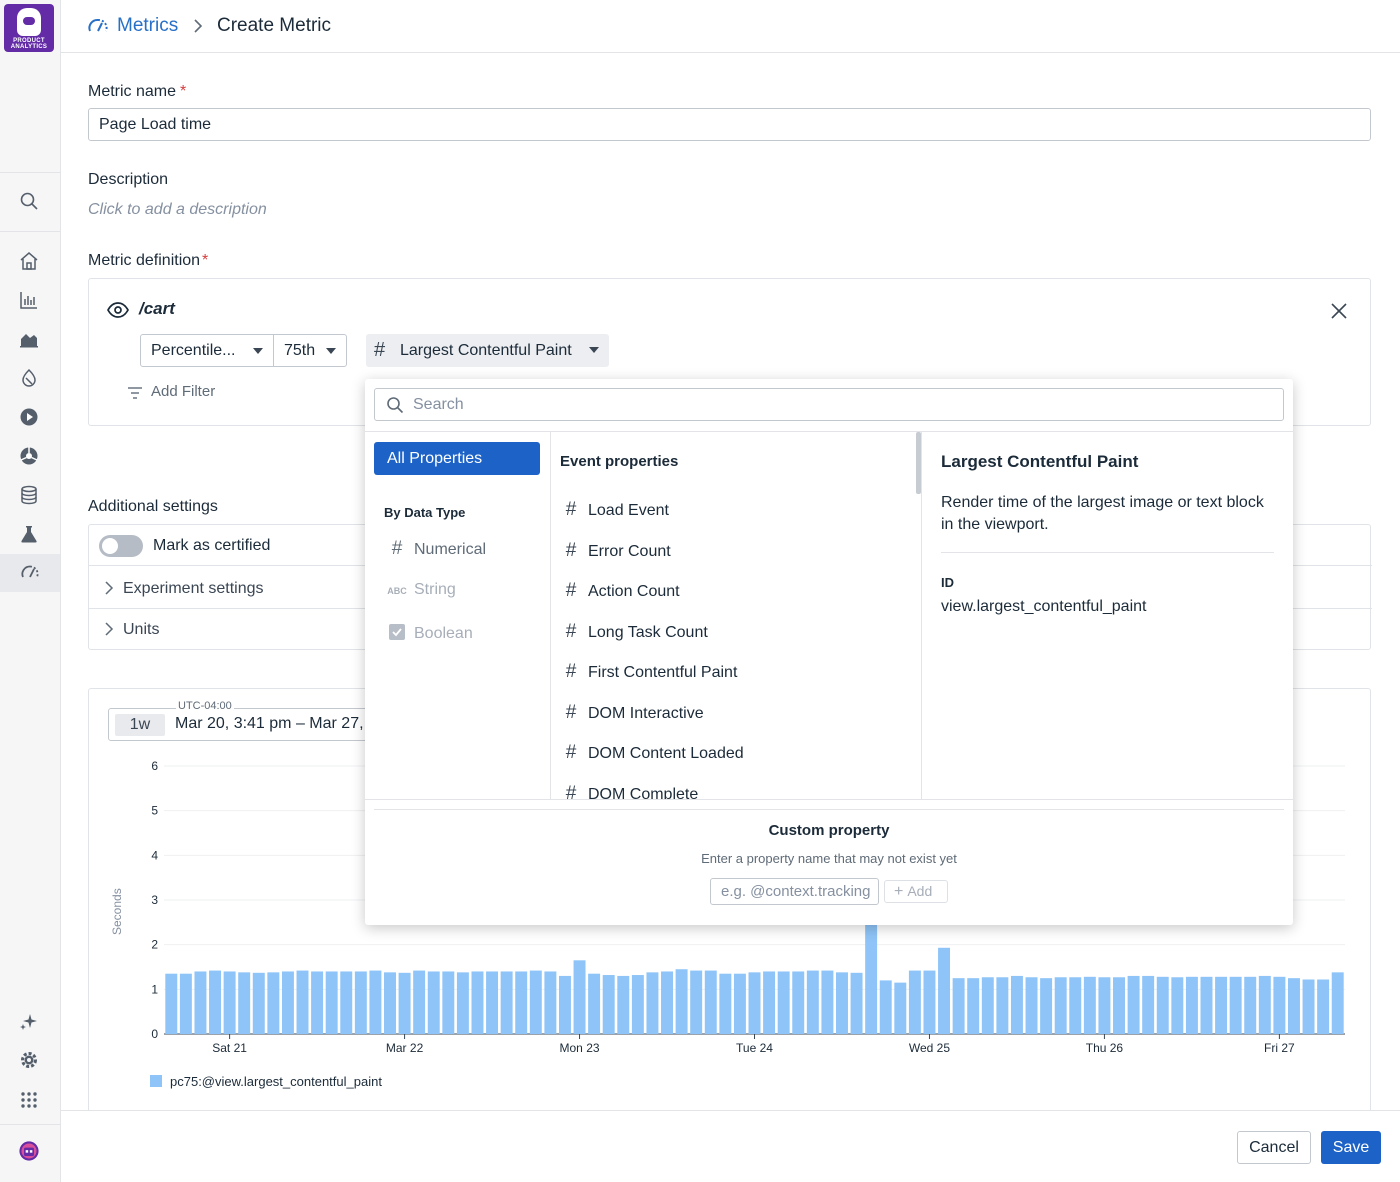 This screenshot has height=1182, width=1400. What do you see at coordinates (666, 753) in the screenshot?
I see `list-item-label: DOM Content Loaded` at bounding box center [666, 753].